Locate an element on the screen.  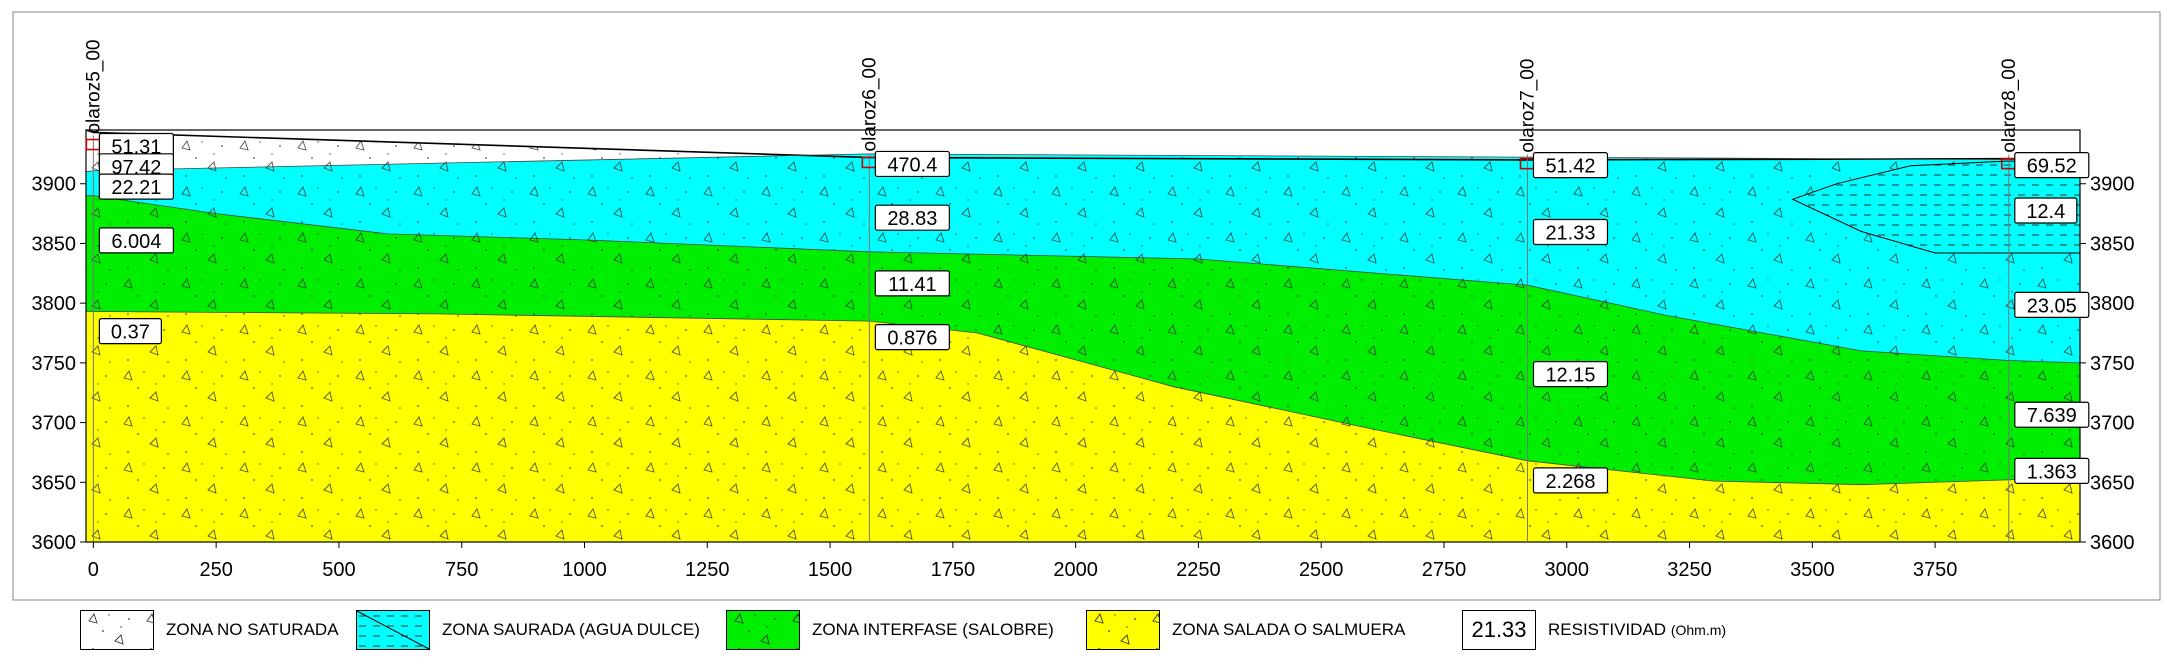
resistivity-label: 2.268 is located at coordinates (1570, 482).